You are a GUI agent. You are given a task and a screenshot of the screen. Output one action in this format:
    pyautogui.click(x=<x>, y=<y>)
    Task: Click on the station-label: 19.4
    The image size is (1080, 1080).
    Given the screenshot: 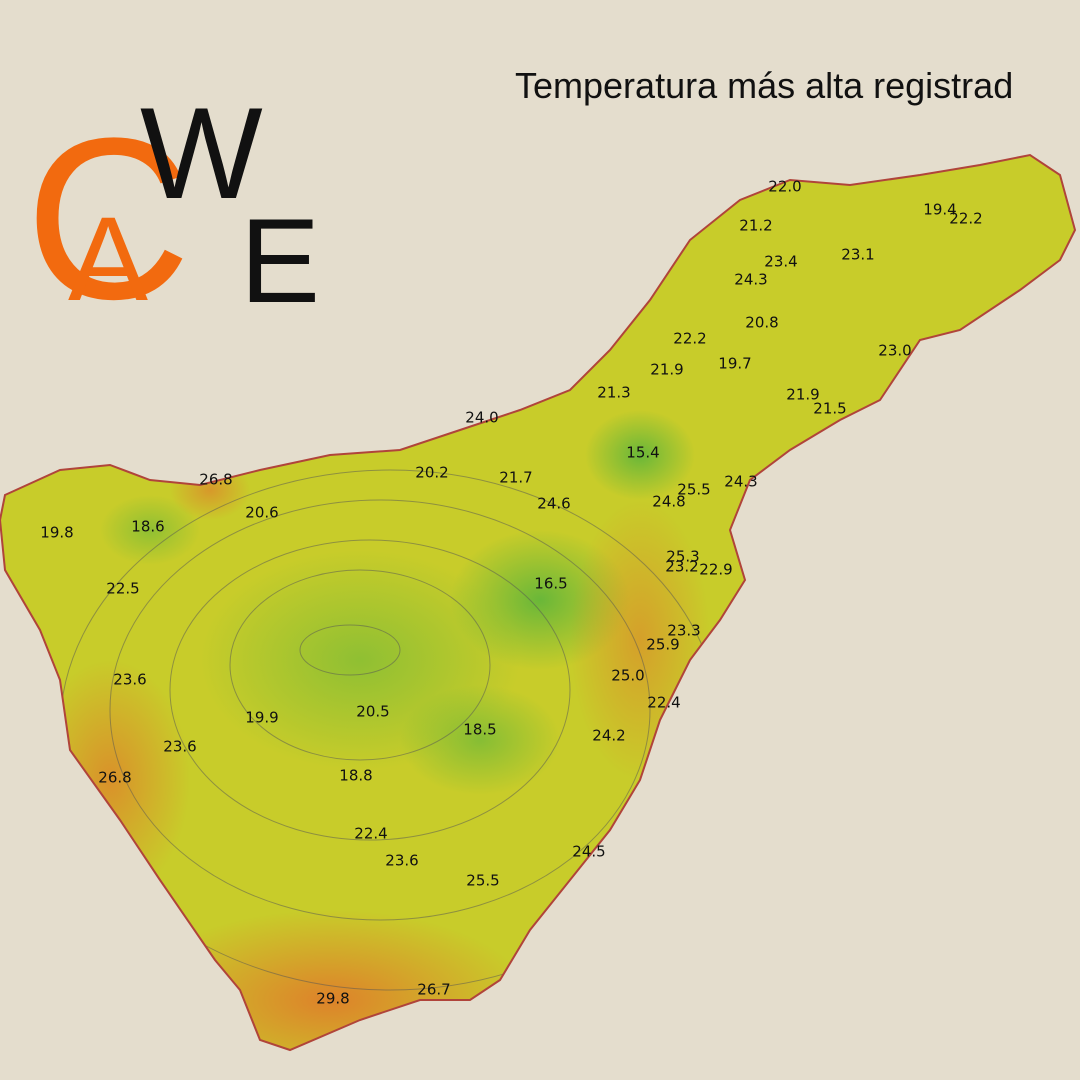 What is the action you would take?
    pyautogui.click(x=939, y=210)
    